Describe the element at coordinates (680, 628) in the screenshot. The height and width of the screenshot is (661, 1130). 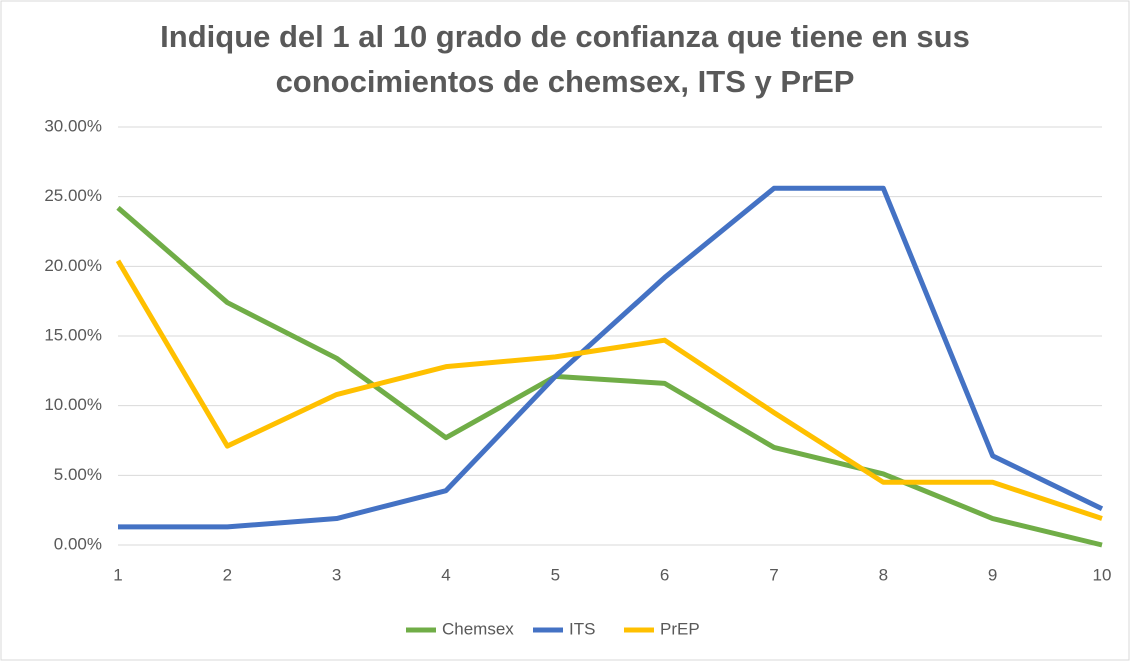
I see `legend-label: PrEP` at that location.